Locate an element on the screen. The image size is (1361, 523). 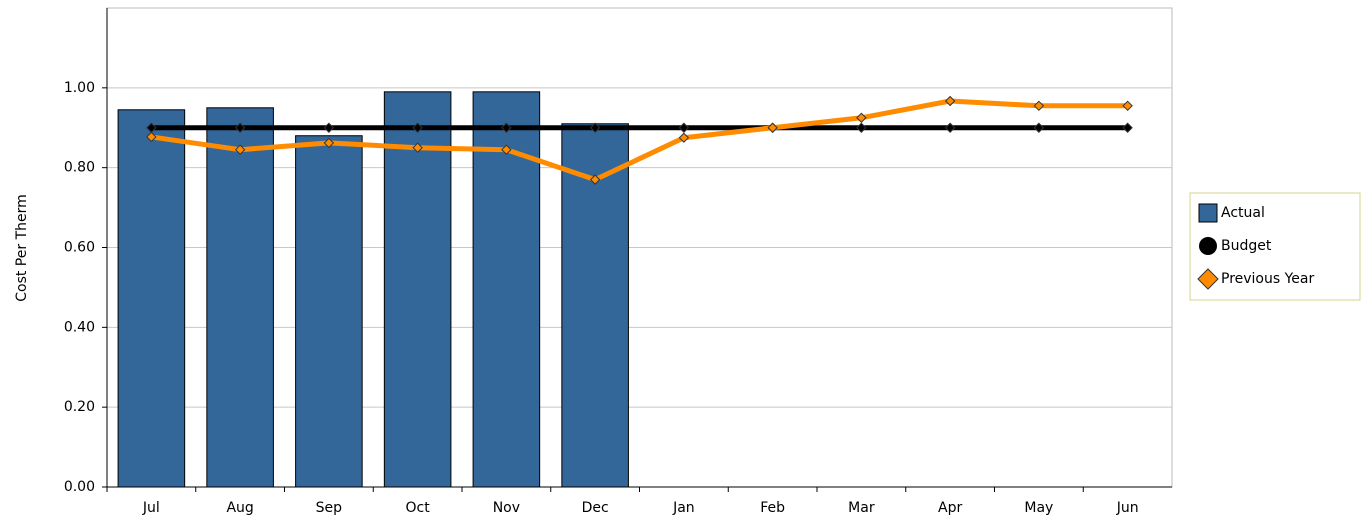
x-tick-label: May is located at coordinates (1038, 508).